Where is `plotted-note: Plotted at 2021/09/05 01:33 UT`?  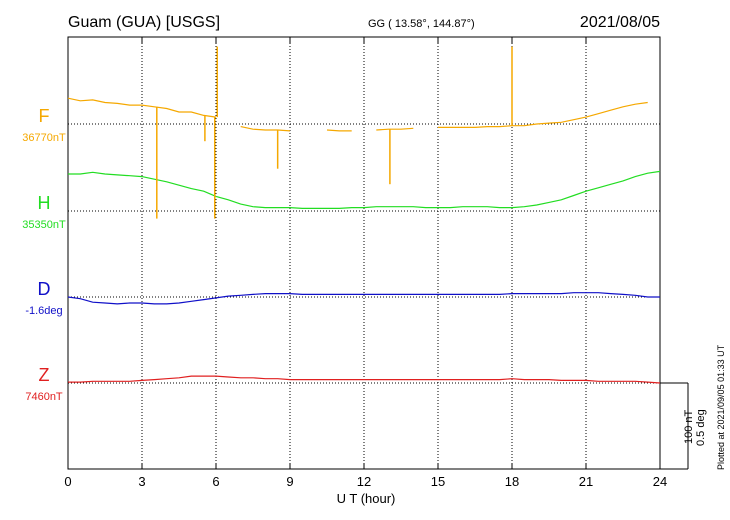 plotted-note: Plotted at 2021/09/05 01:33 UT is located at coordinates (721, 407).